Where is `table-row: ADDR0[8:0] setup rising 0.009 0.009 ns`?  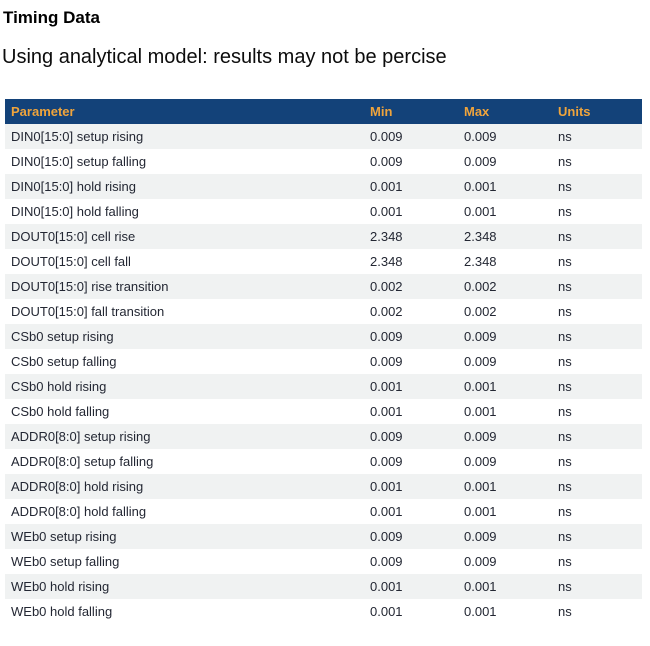
table-row: ADDR0[8:0] setup rising 0.009 0.009 ns is located at coordinates (323, 436).